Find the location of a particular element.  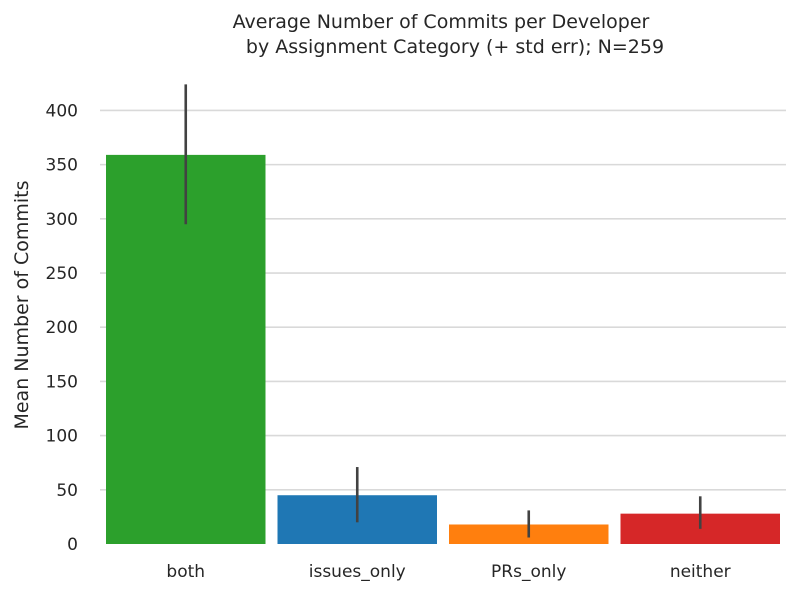

chart-title-line-1: Average Number of Commits per Developer is located at coordinates (441, 22).